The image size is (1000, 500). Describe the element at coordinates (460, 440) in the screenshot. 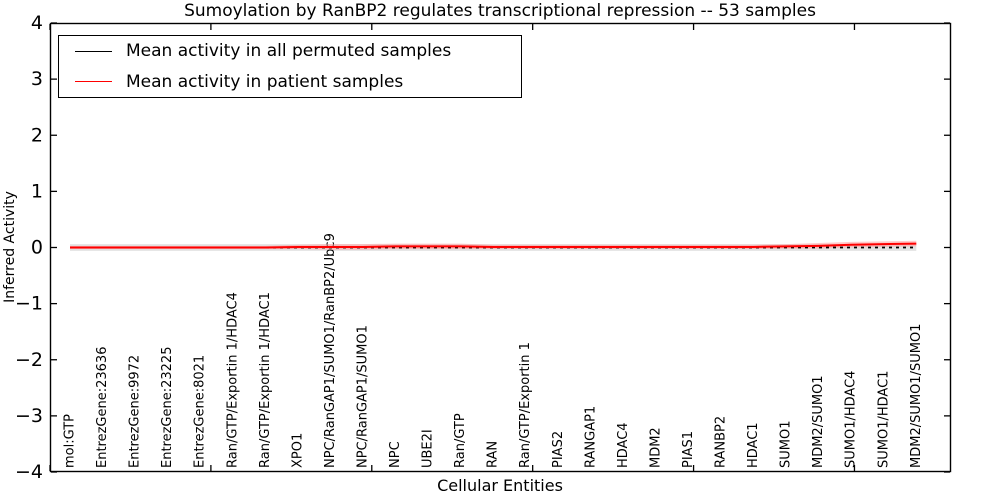

I see `category-label: Ran/GTP` at that location.